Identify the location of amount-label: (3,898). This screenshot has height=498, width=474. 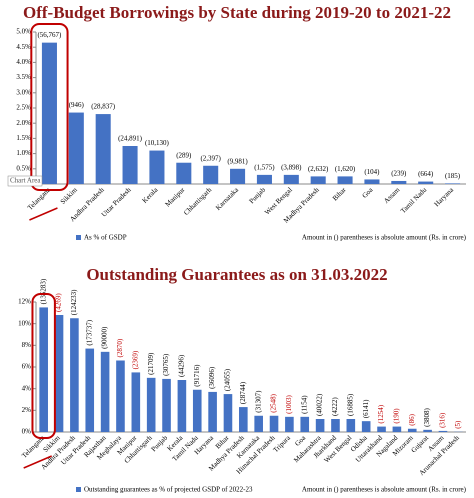
(291, 167).